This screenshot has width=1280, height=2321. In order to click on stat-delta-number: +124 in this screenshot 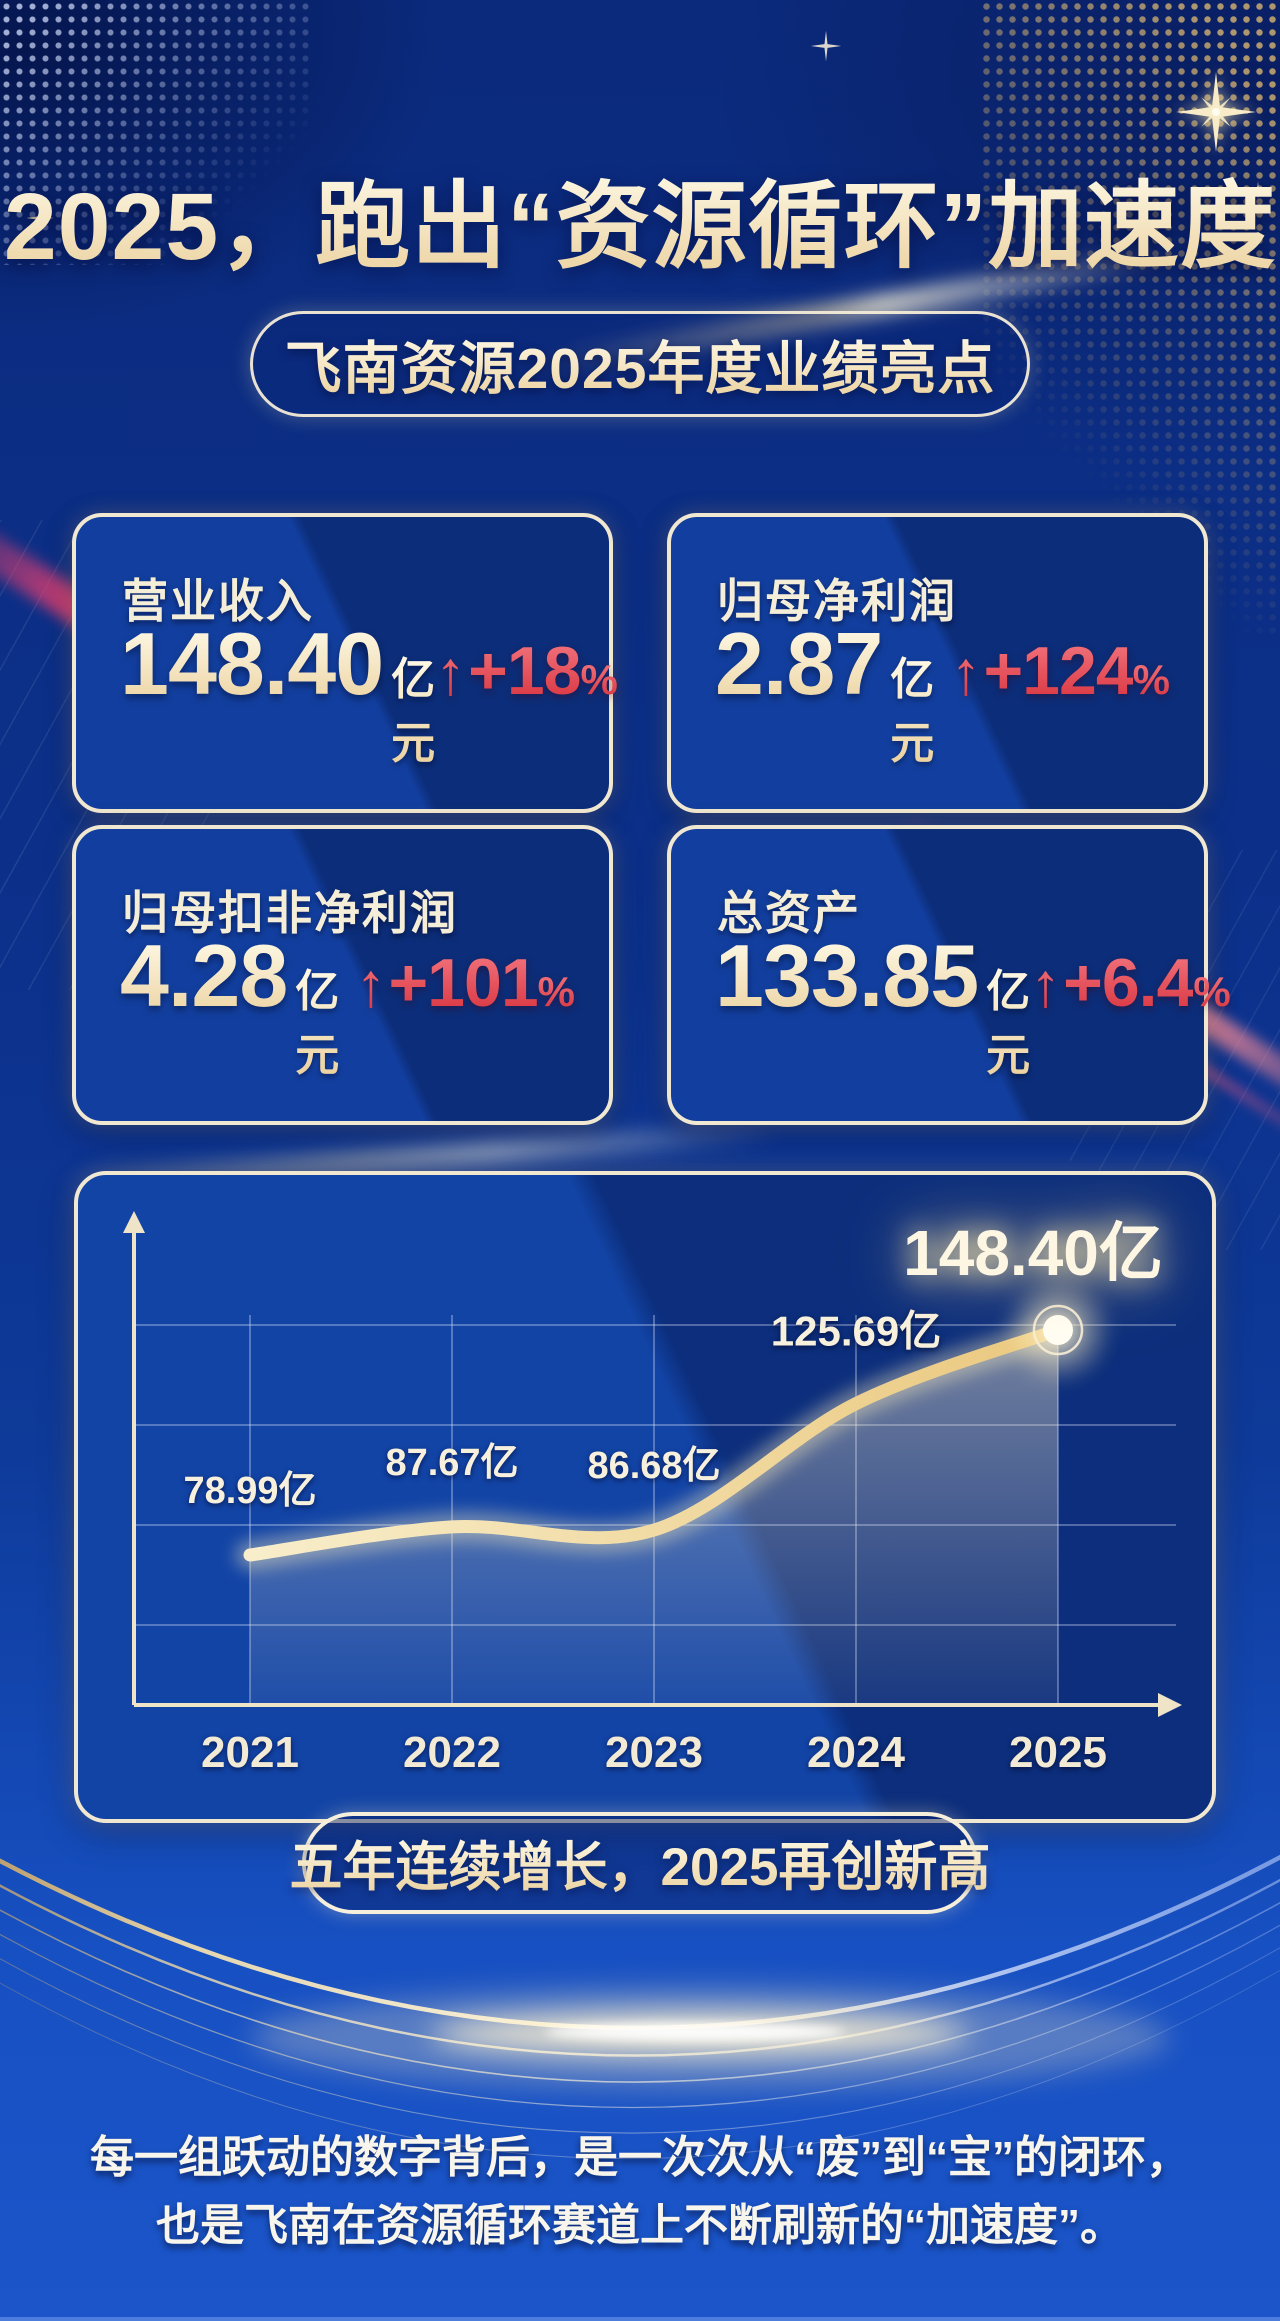, I will do `click(1058, 671)`.